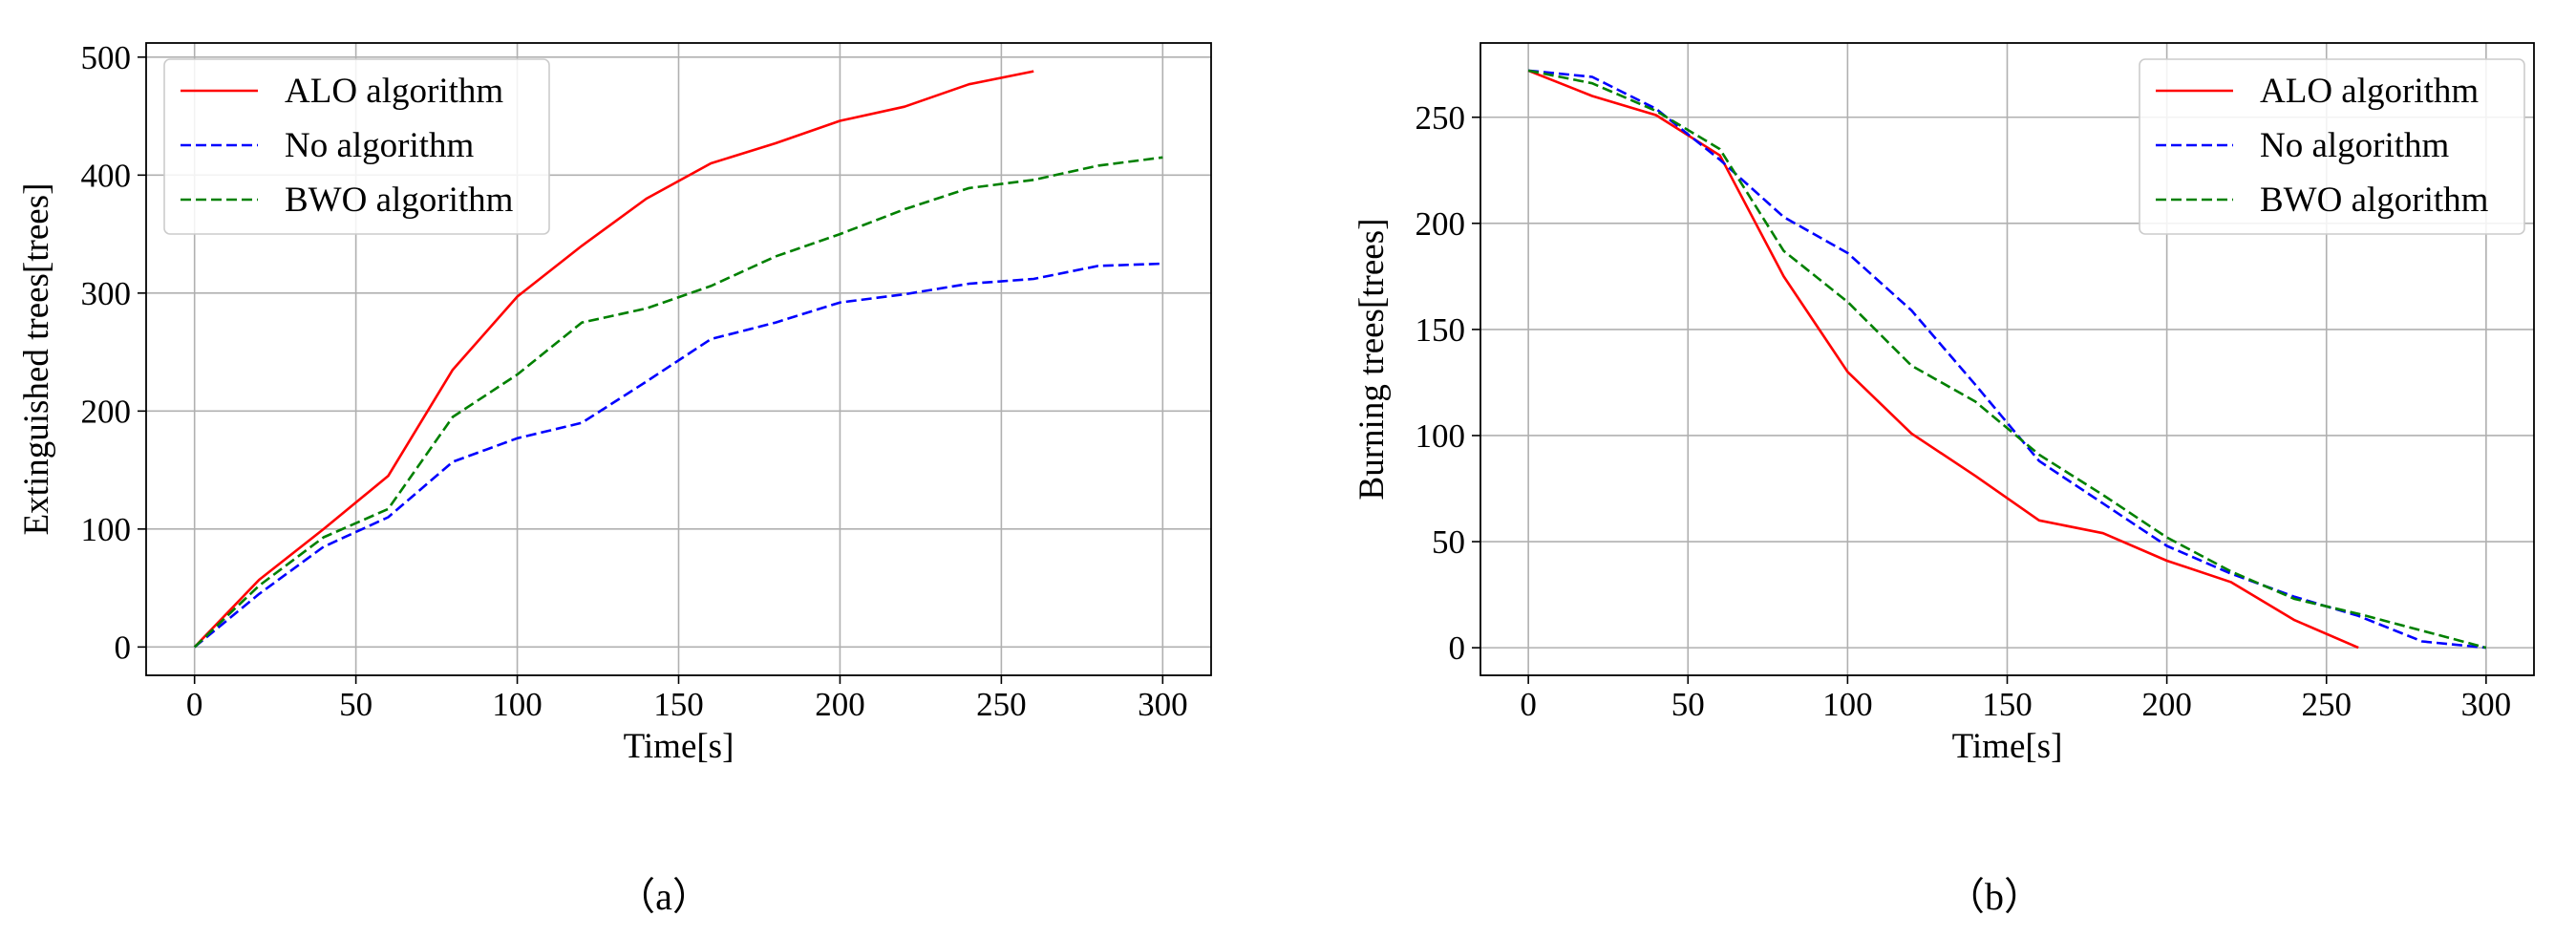 This screenshot has width=2576, height=938. What do you see at coordinates (36, 359) in the screenshot?
I see `y-axis-label: Extinguished trees[trees]` at bounding box center [36, 359].